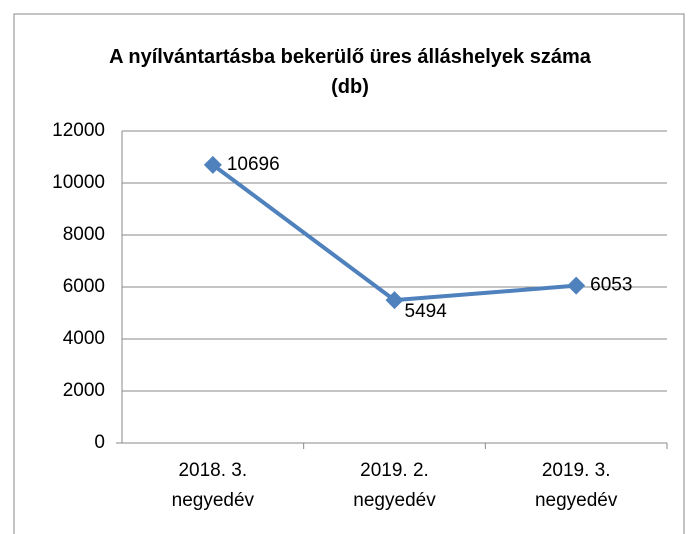 The image size is (700, 534). I want to click on y-tick-label: 10000, so click(78, 182).